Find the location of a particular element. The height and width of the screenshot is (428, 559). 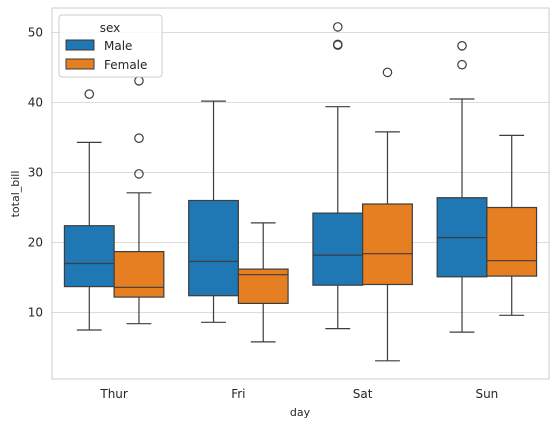

y-tick-label: 40 is located at coordinates (35, 103).